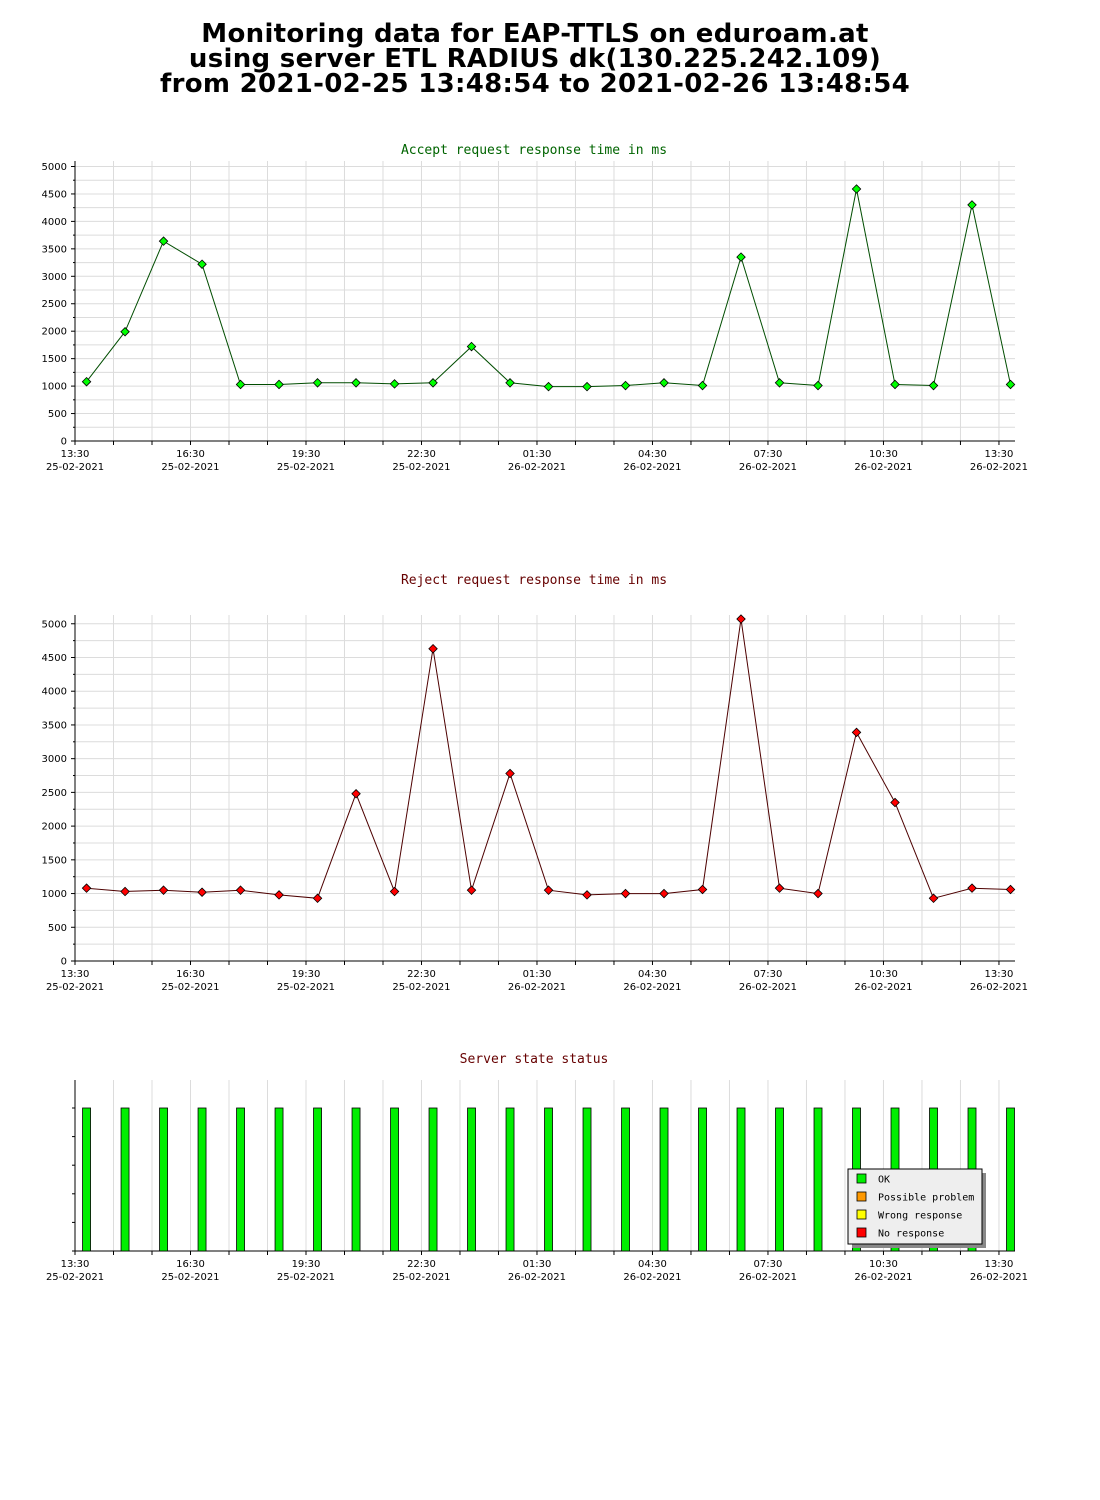  What do you see at coordinates (54, 894) in the screenshot?
I see `y-tick-label: 1000` at bounding box center [54, 894].